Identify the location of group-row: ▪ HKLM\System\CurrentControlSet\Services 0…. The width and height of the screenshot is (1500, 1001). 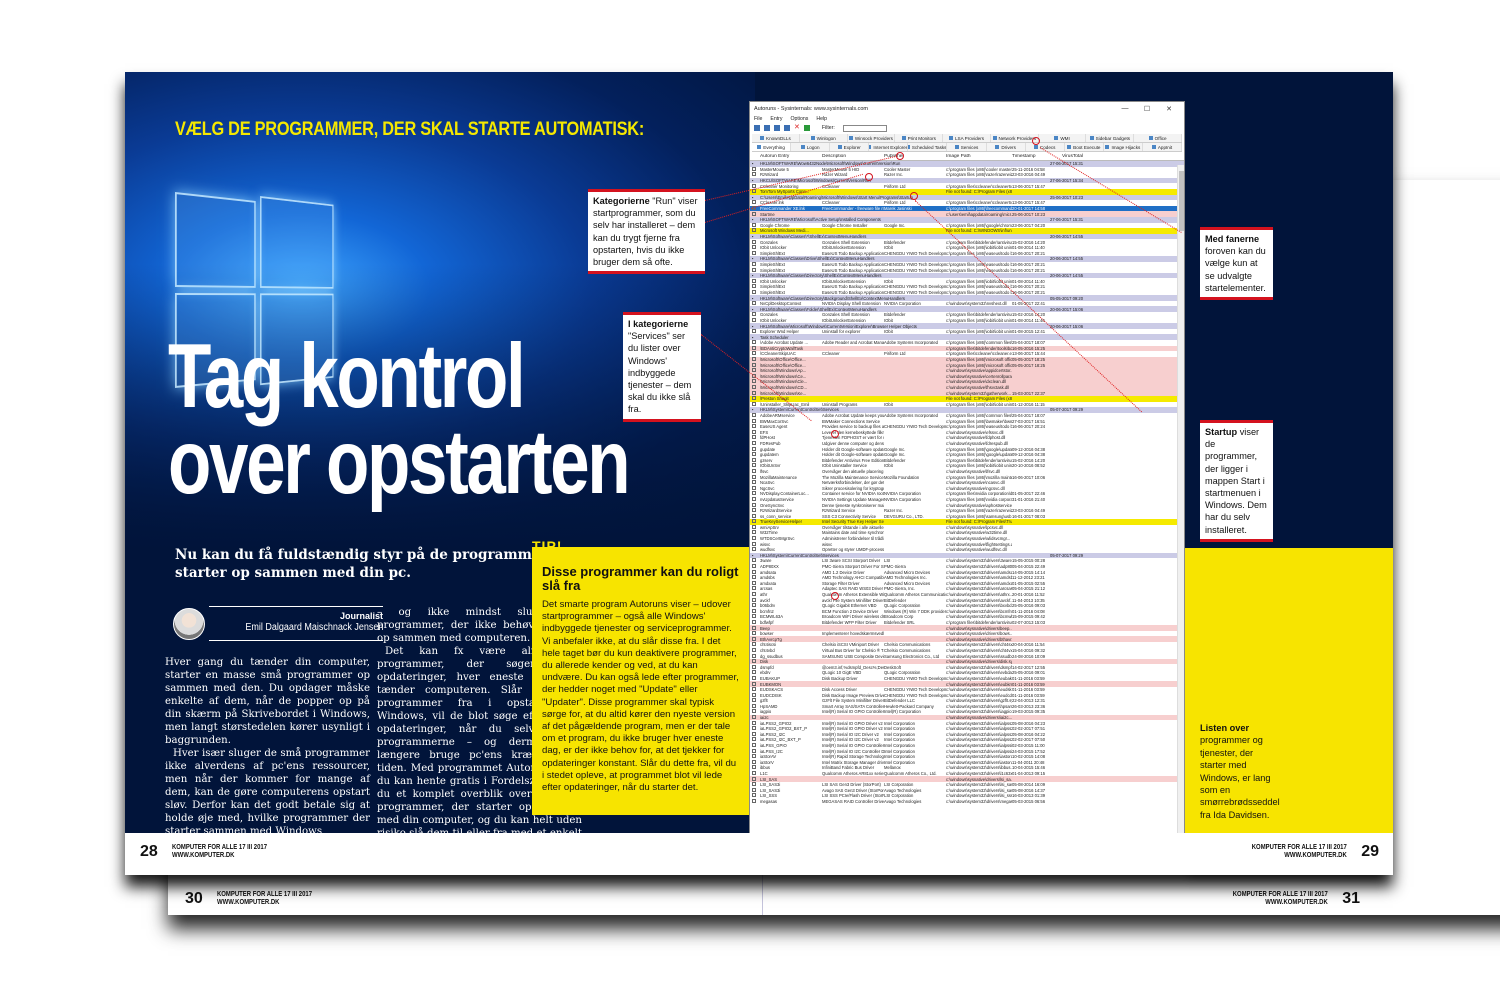
(967, 555).